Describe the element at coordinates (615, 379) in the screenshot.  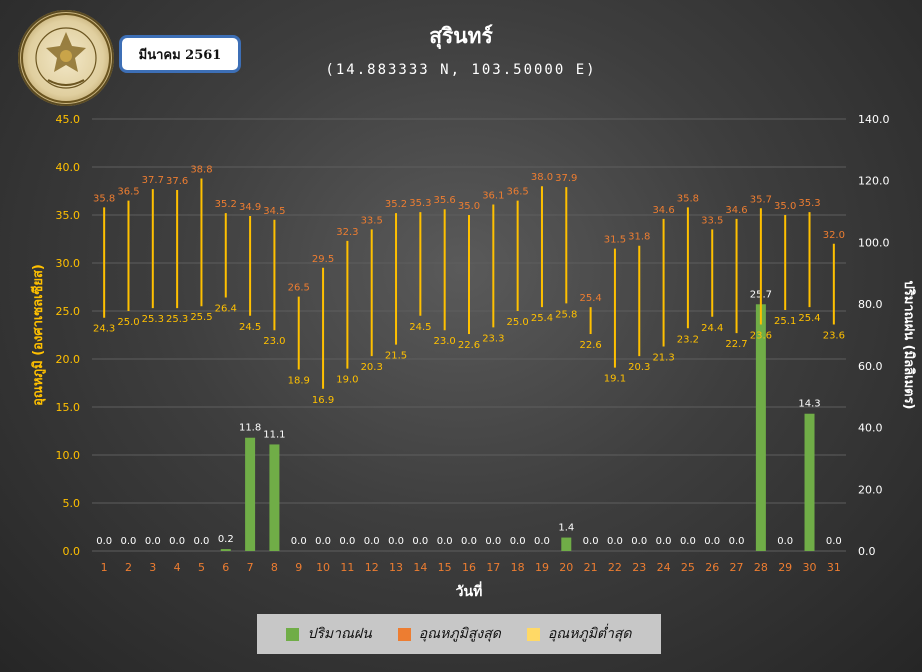
I see `tmin-value-label: 19.1` at that location.